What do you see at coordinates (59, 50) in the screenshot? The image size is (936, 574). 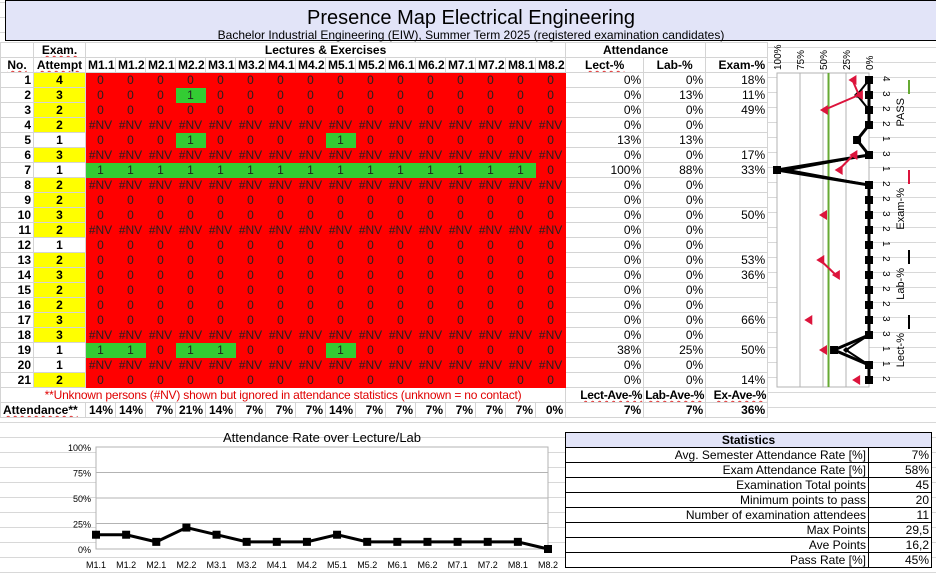 I see `exam-group-header: Exam.` at bounding box center [59, 50].